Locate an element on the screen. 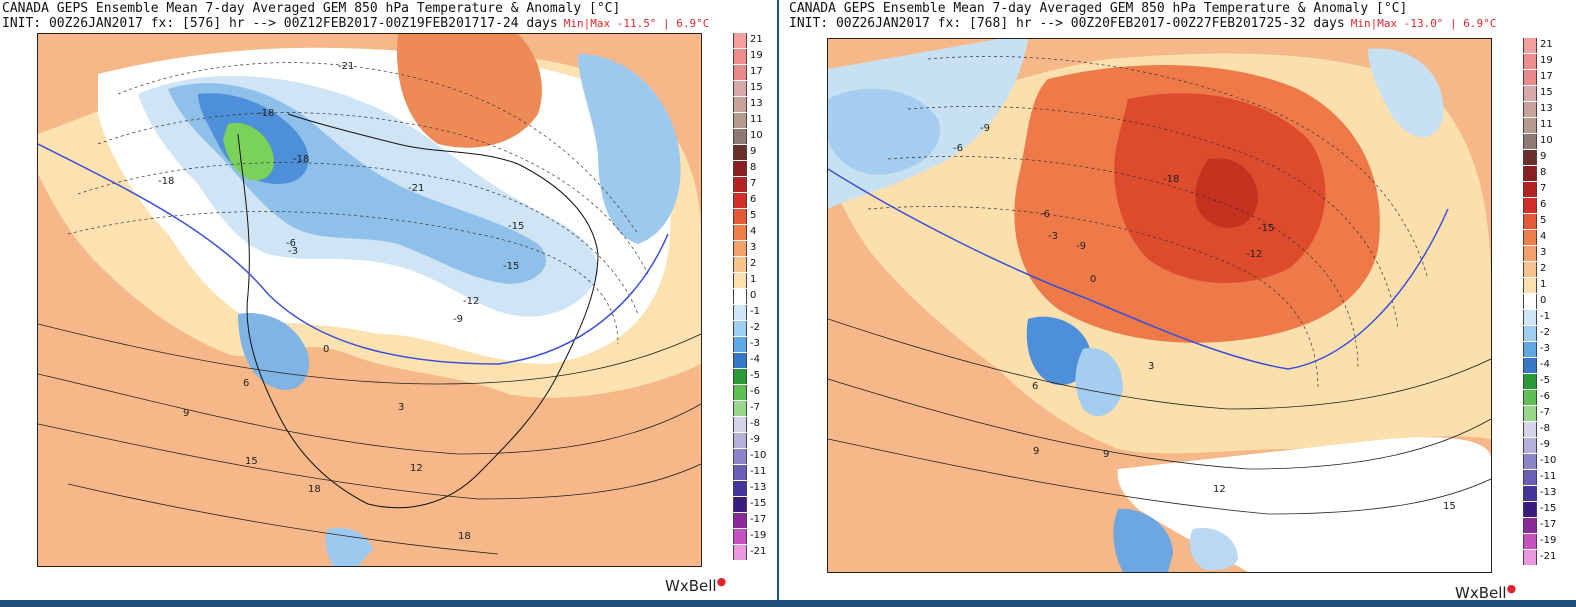 The height and width of the screenshot is (607, 1576). colorbar-tick-label: -8 is located at coordinates (1545, 428).